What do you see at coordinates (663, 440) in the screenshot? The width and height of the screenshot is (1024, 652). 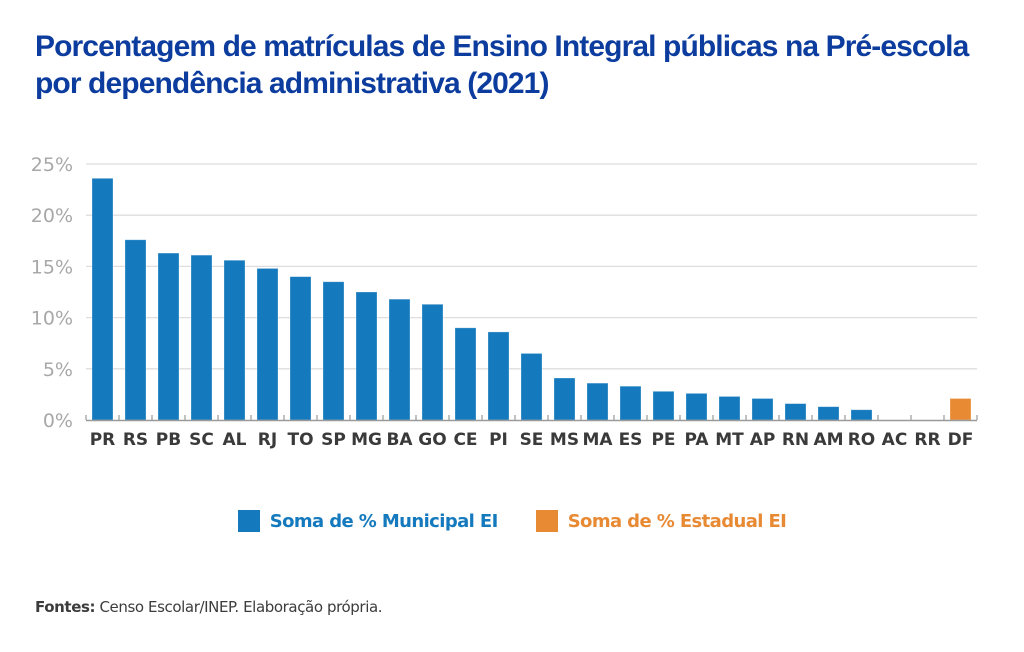 I see `x-tick-label: PE` at bounding box center [663, 440].